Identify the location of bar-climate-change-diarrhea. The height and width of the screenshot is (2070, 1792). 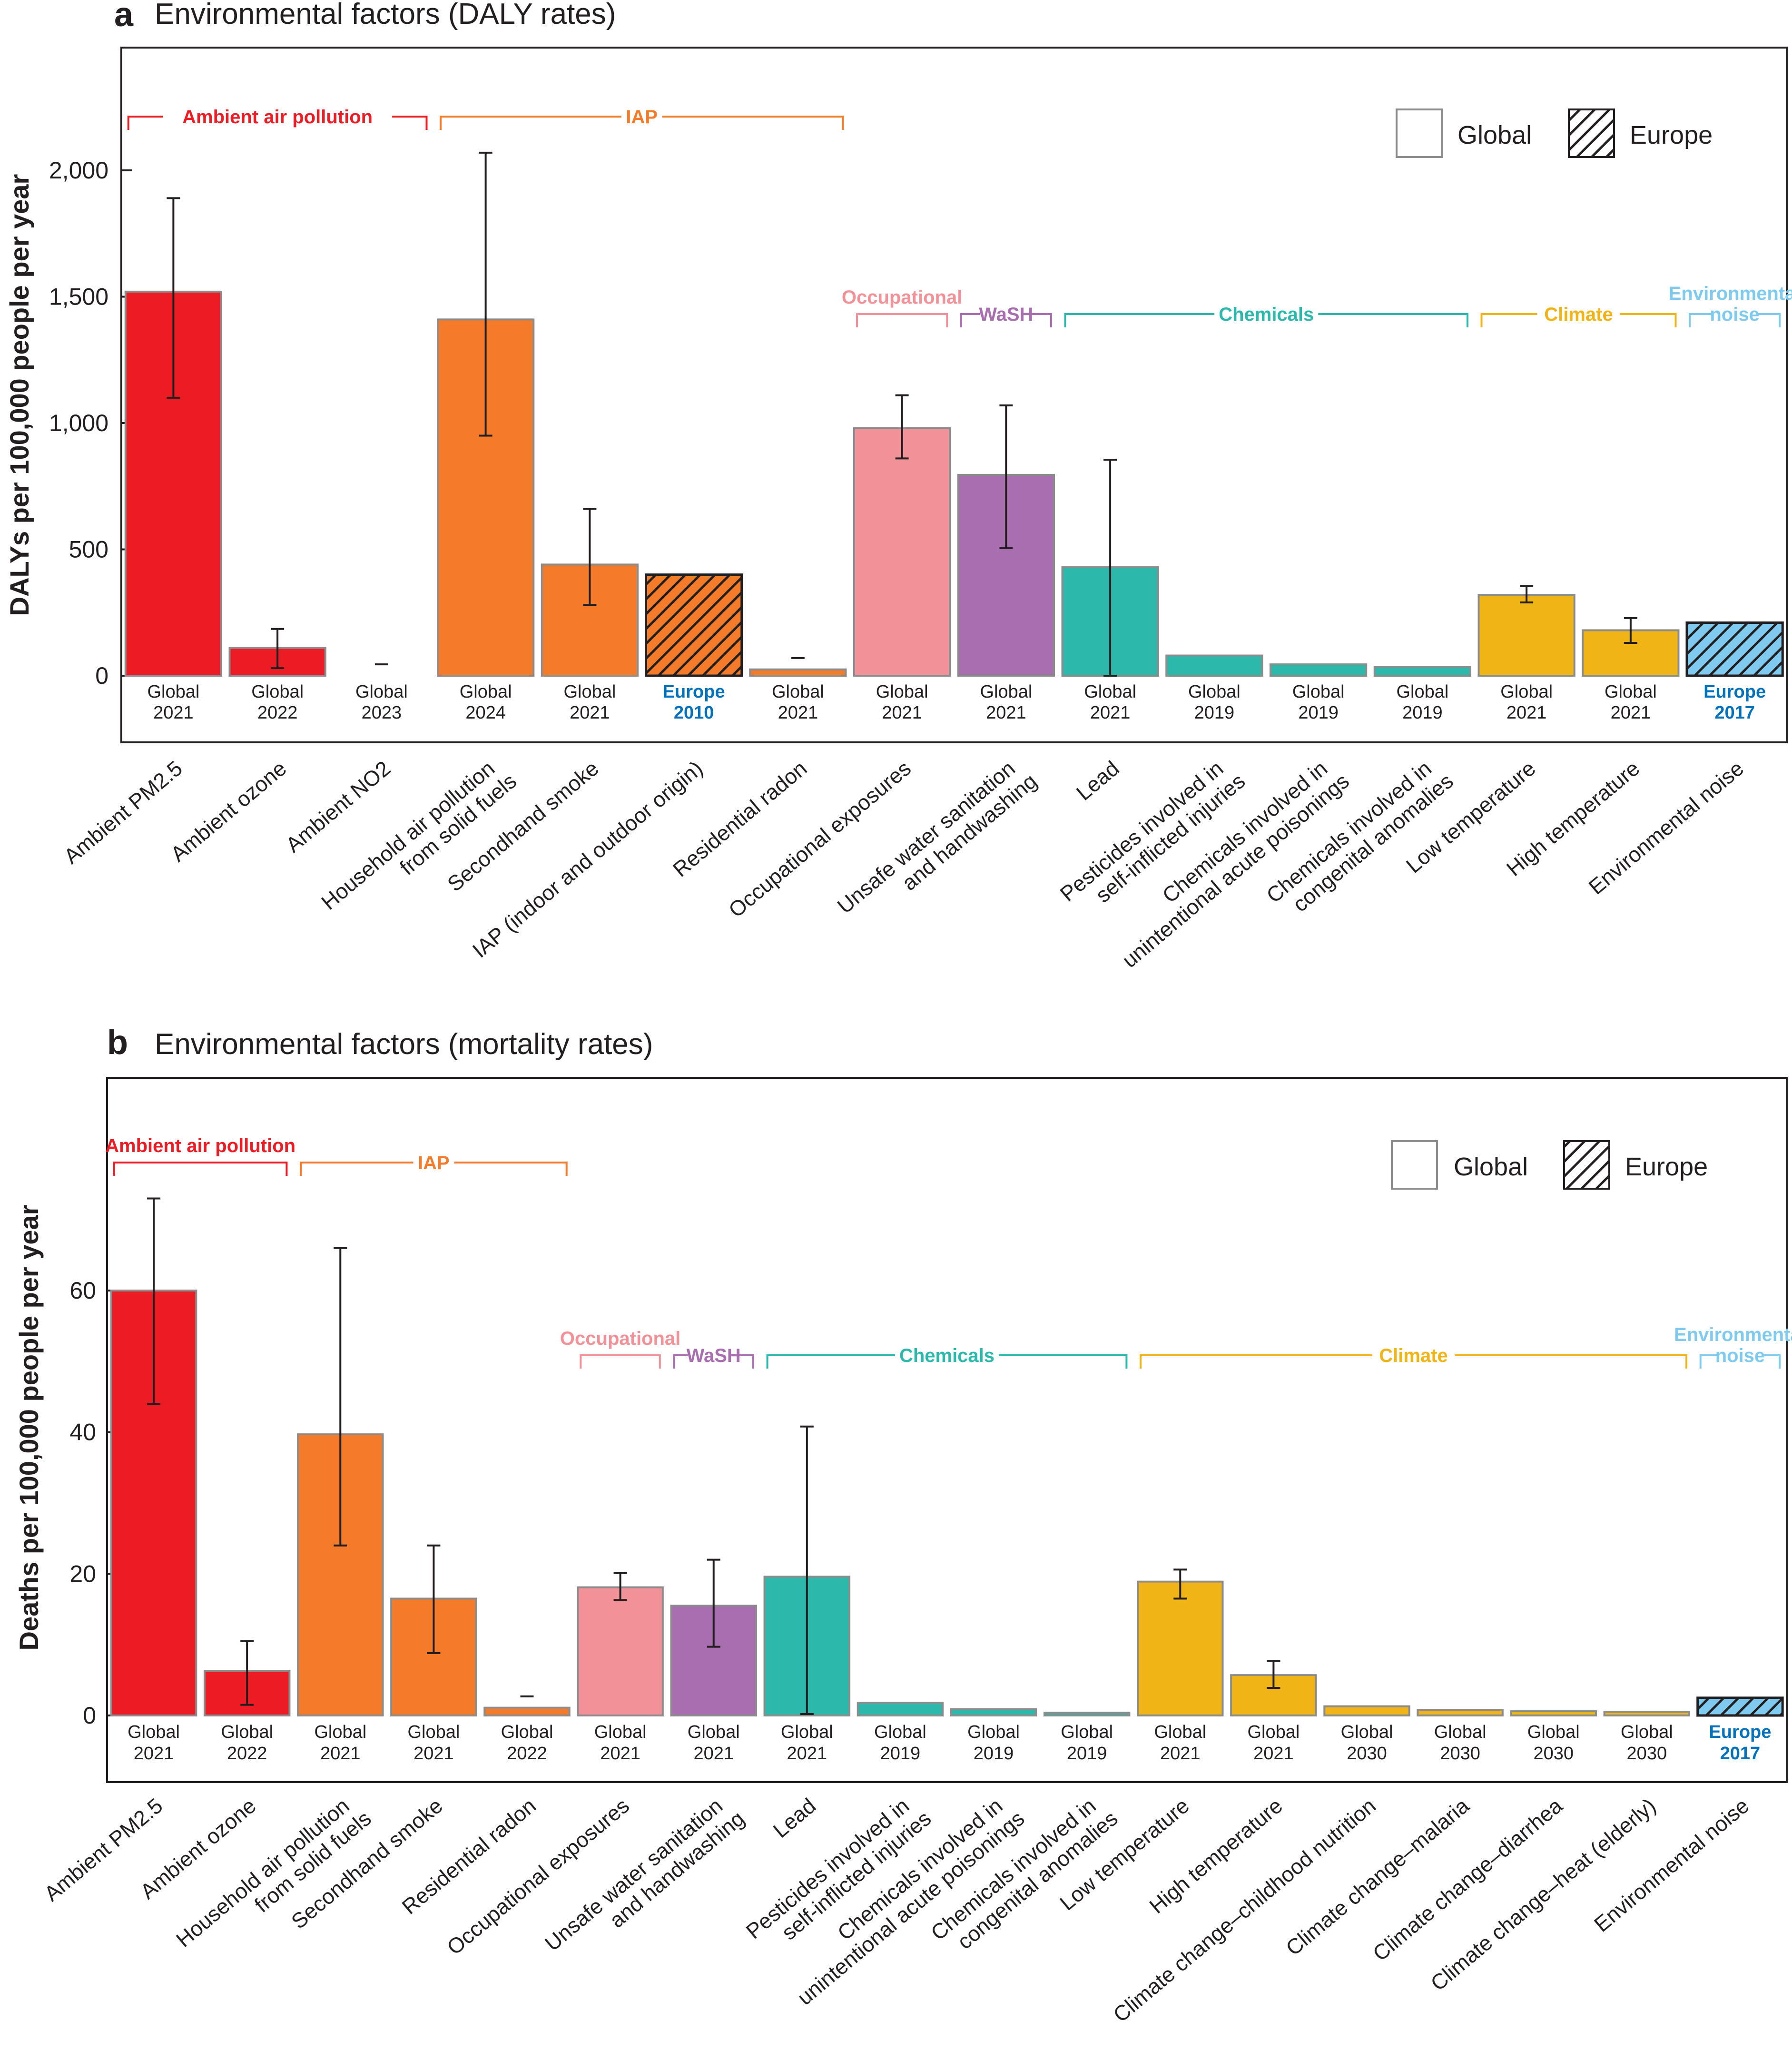
(1553, 1713).